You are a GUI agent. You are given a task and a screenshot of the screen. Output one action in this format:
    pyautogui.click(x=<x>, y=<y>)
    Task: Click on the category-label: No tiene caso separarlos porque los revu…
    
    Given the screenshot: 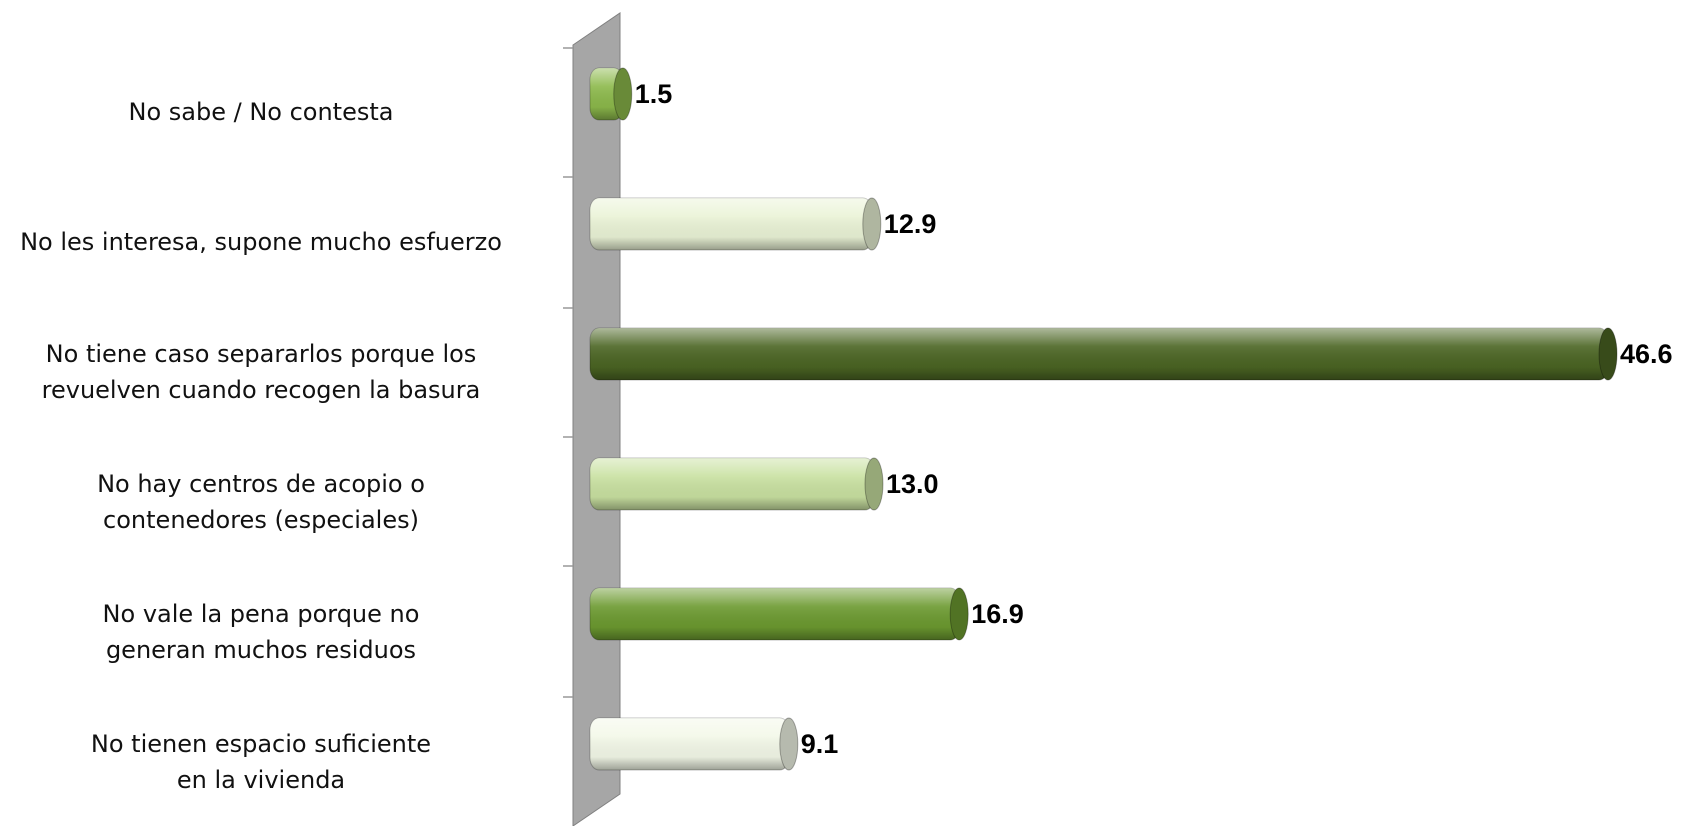 What is the action you would take?
    pyautogui.click(x=261, y=372)
    